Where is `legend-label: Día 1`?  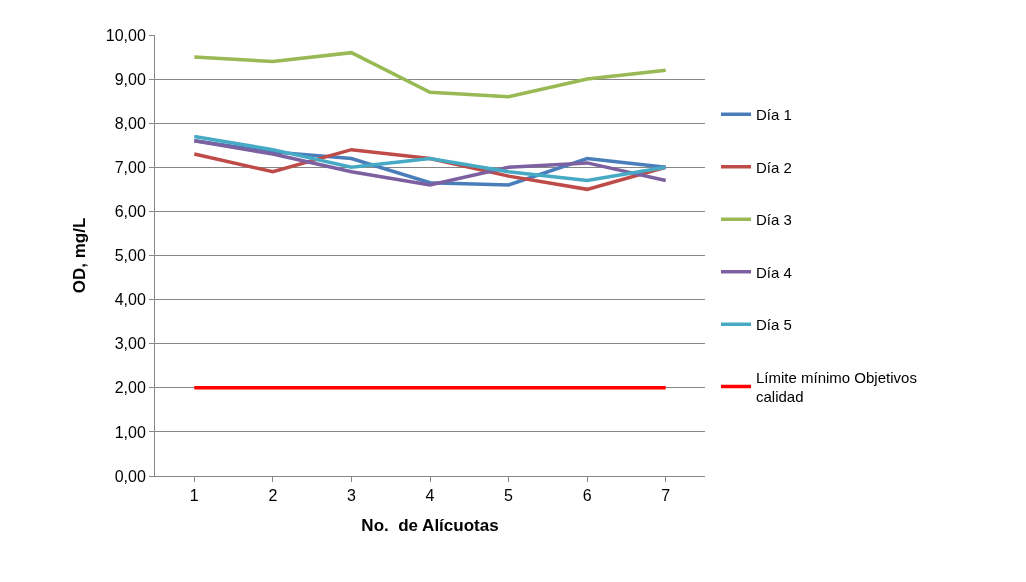 legend-label: Día 1 is located at coordinates (774, 115).